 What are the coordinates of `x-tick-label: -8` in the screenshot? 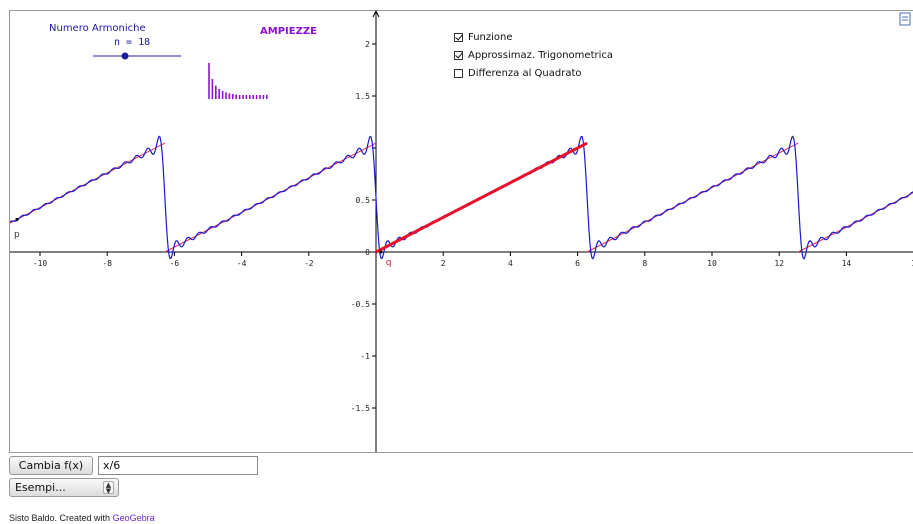 It's located at (107, 263).